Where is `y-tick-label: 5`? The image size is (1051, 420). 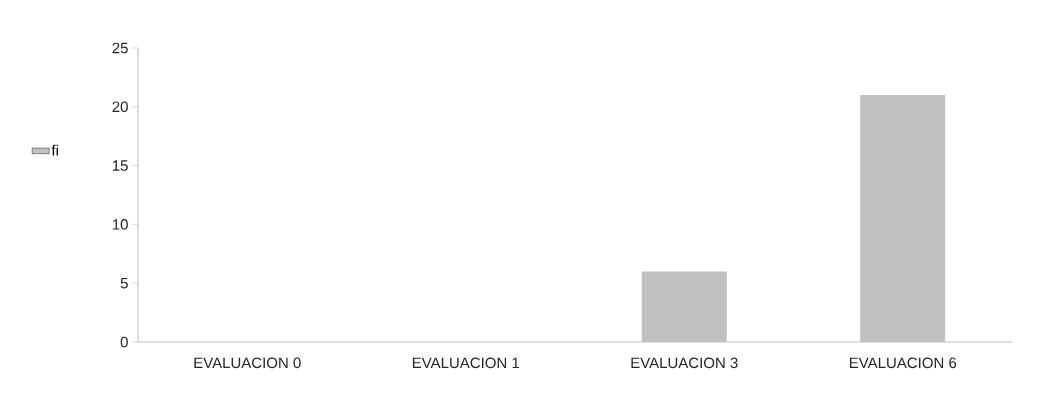 y-tick-label: 5 is located at coordinates (124, 283).